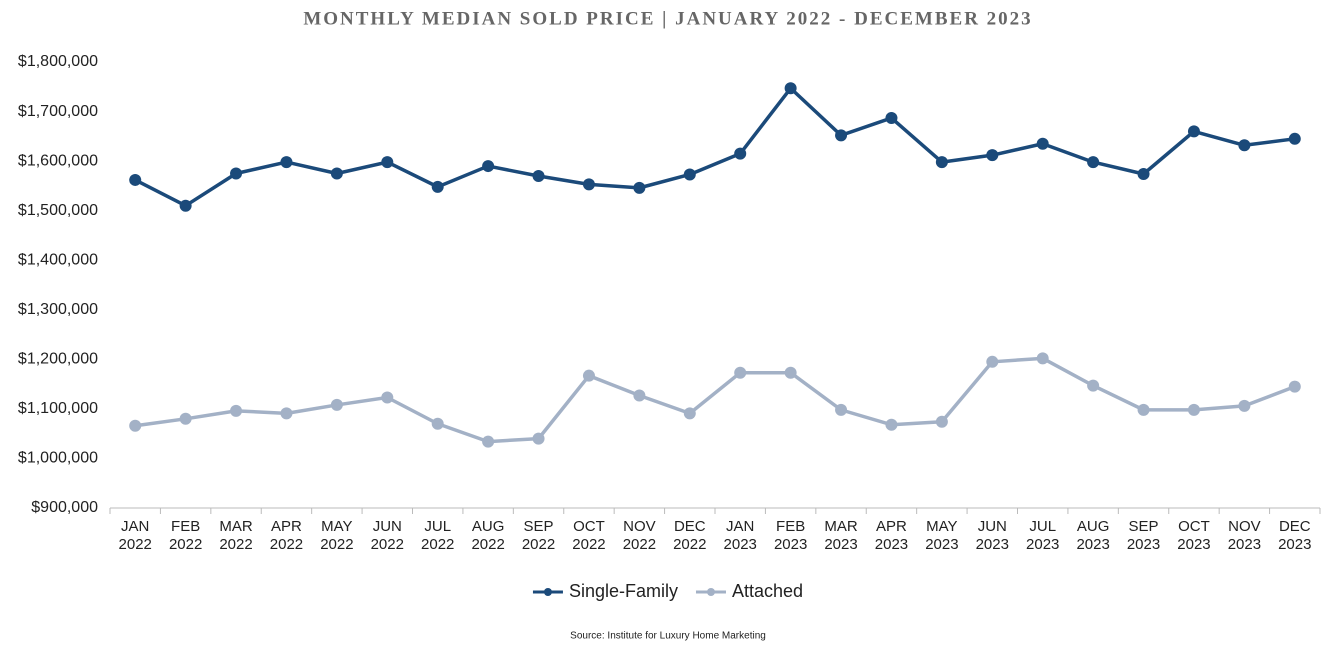  What do you see at coordinates (337, 535) in the screenshot?
I see `x-tick-label: MAY 2022` at bounding box center [337, 535].